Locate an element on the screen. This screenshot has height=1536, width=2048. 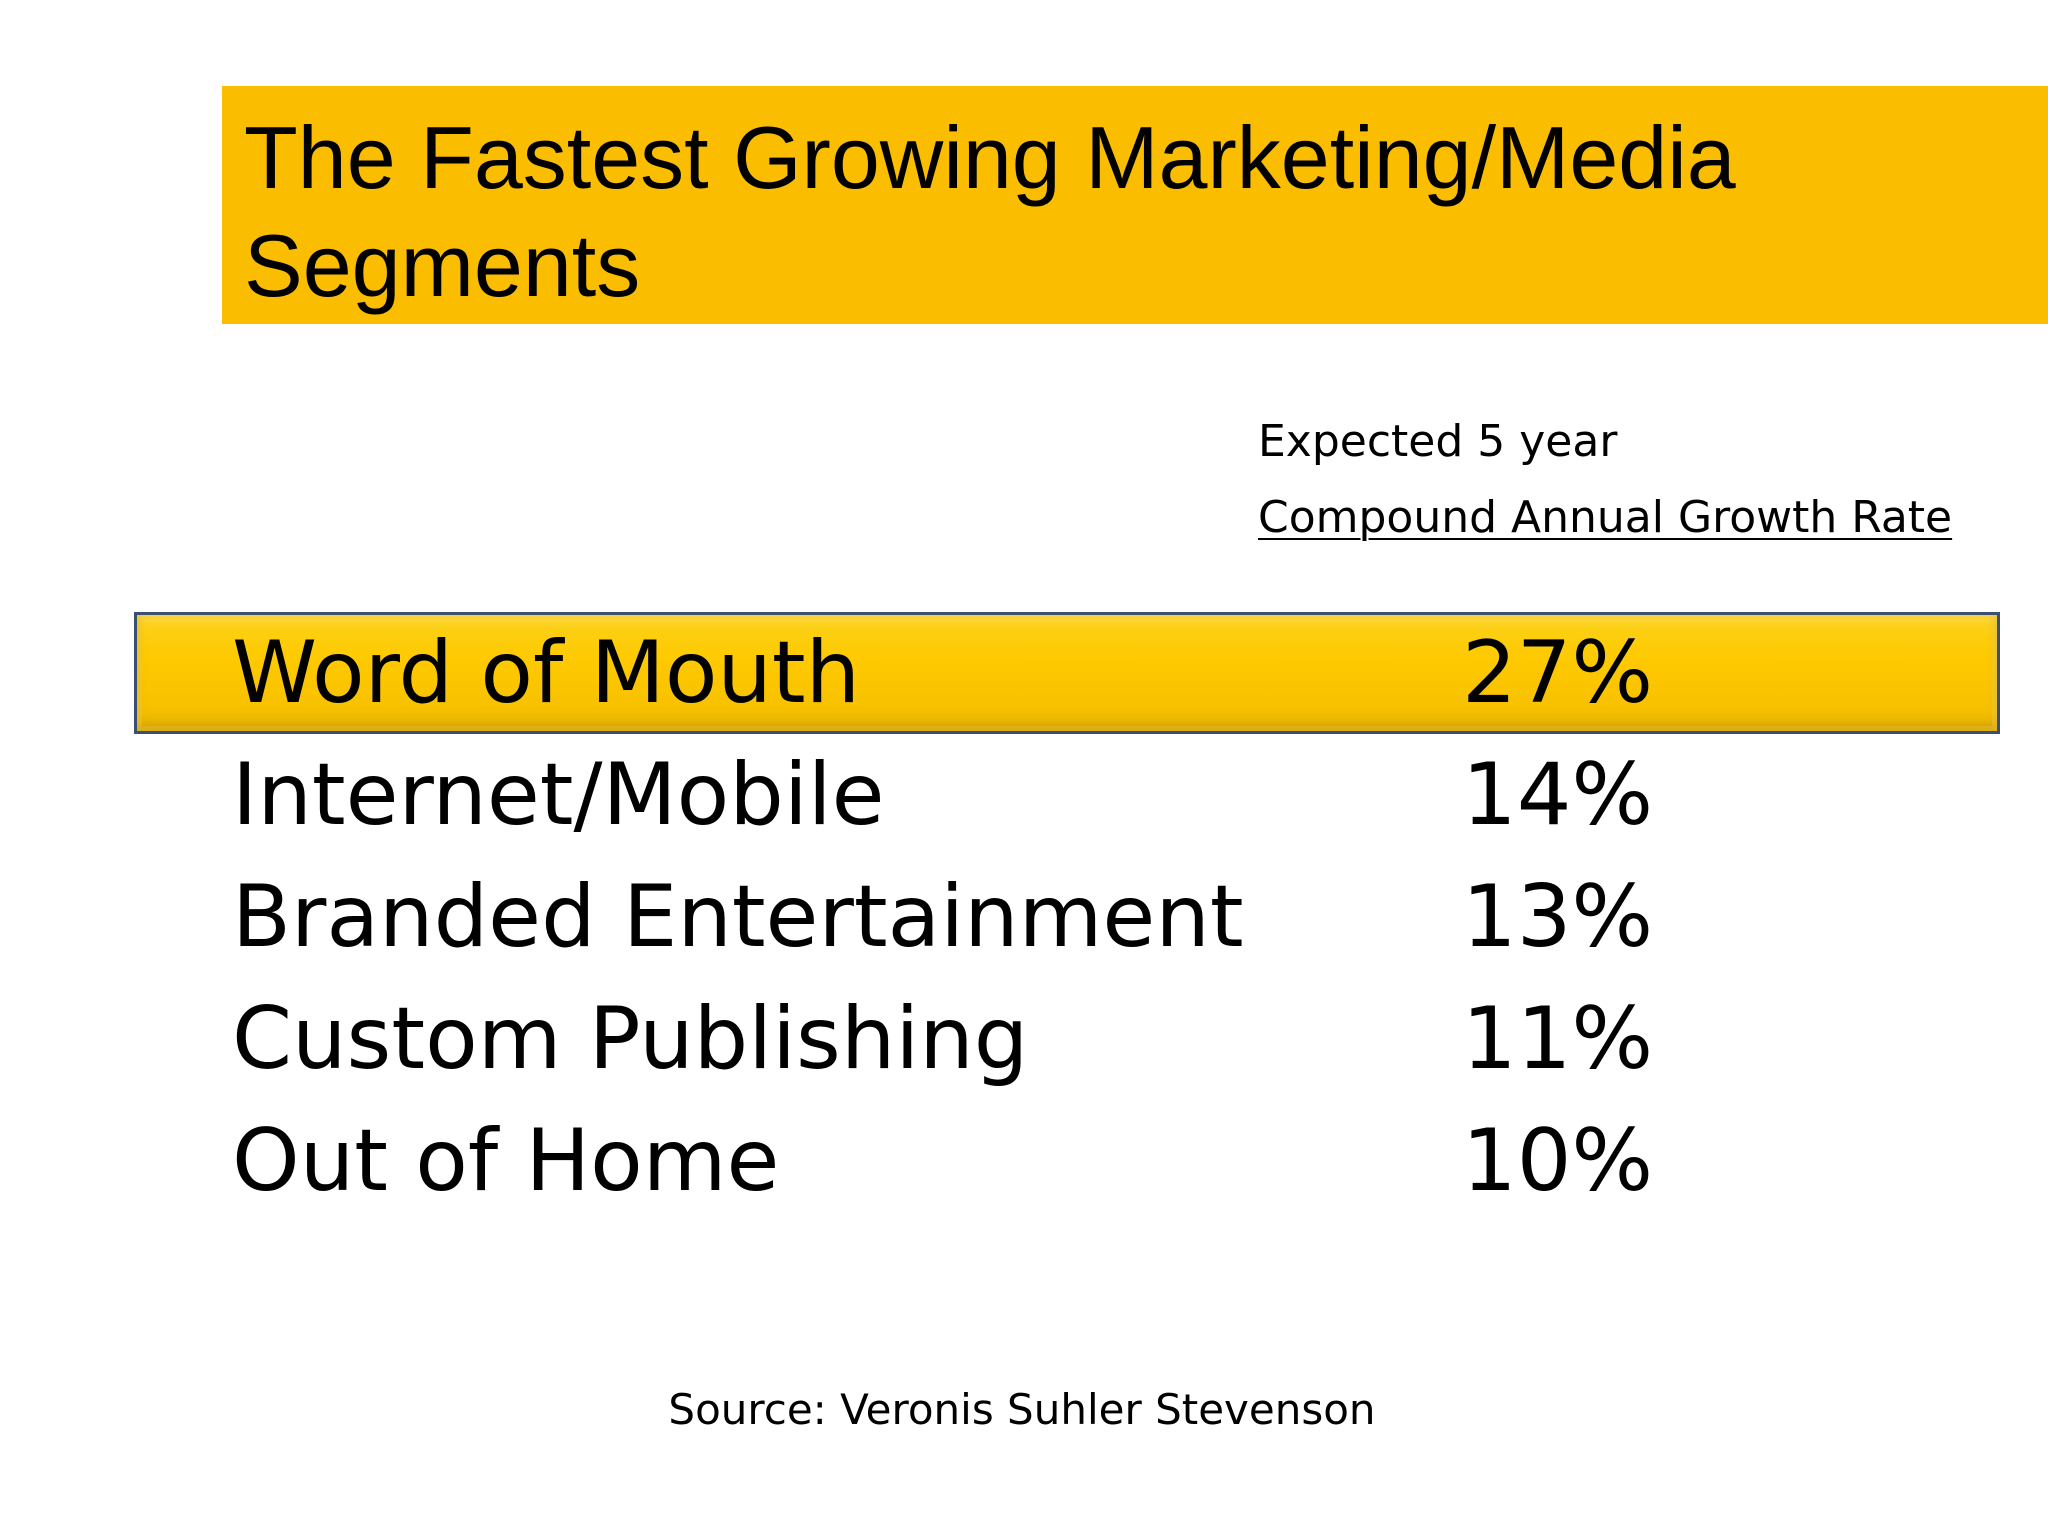
segment-label: Custom Publishing is located at coordinates (630, 1039).